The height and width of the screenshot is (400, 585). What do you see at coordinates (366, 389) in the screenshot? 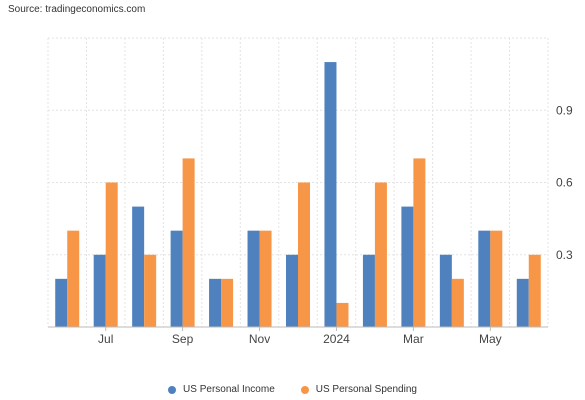
I see `legend-label-spending: US Personal Spending` at bounding box center [366, 389].